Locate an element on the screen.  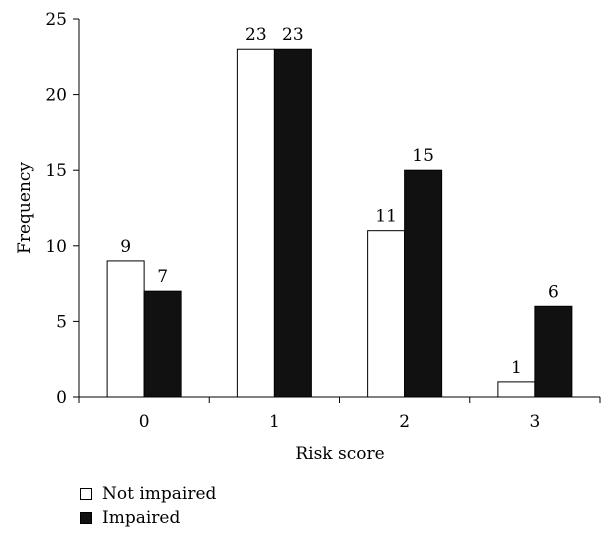
x-tick-label: 3 is located at coordinates (534, 422).